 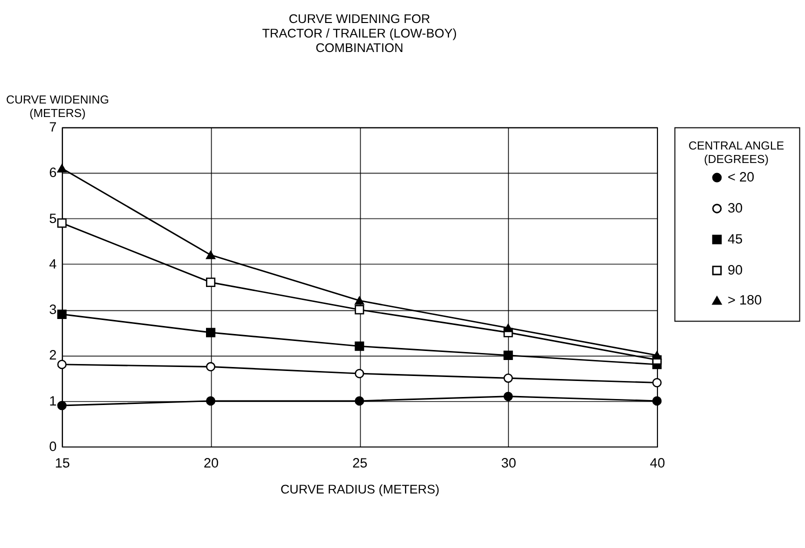 I want to click on legend-label: < 20, so click(x=741, y=176).